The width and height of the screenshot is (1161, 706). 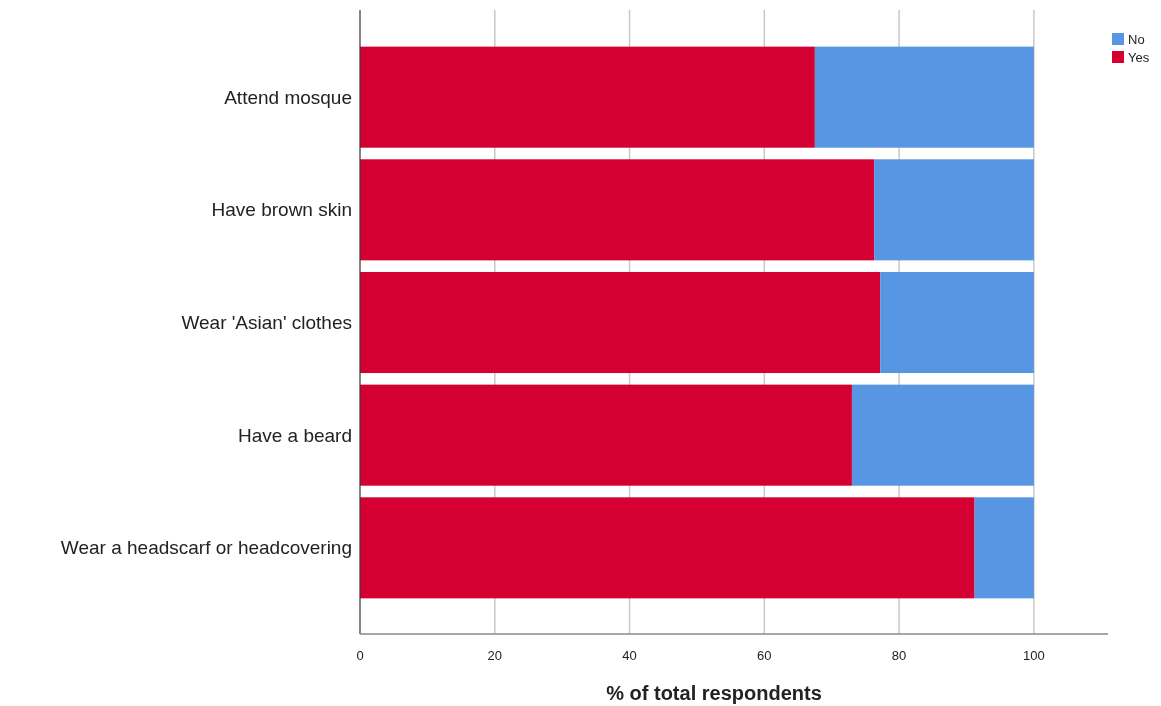 What do you see at coordinates (1136, 39) in the screenshot?
I see `legend-label: No` at bounding box center [1136, 39].